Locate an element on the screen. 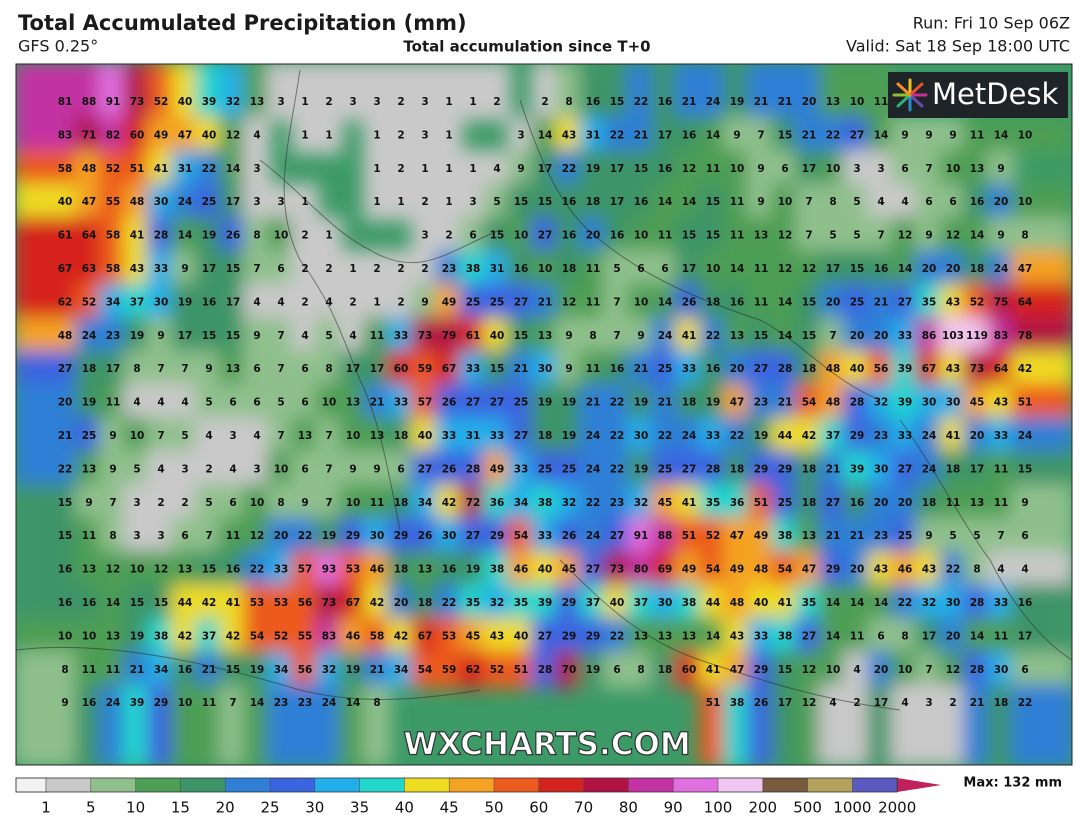  precip-value: 30 is located at coordinates (953, 403).